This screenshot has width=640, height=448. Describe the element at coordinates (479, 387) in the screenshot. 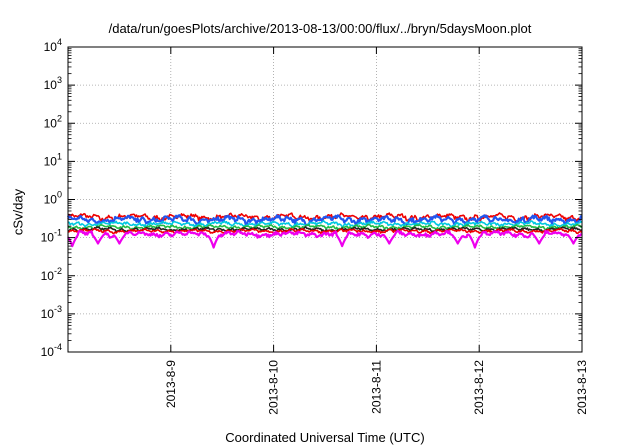

I see `x-tick-label: 2013-8-12` at that location.